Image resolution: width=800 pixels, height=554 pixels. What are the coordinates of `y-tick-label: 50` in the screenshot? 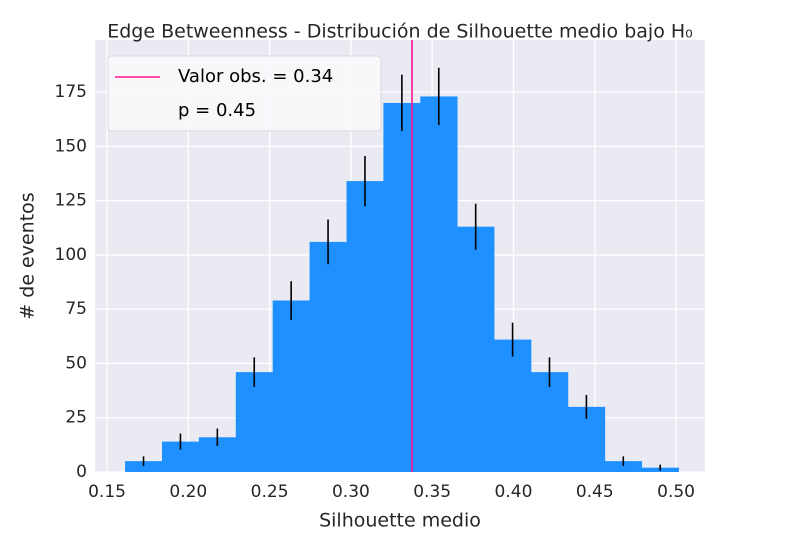 It's located at (76, 363).